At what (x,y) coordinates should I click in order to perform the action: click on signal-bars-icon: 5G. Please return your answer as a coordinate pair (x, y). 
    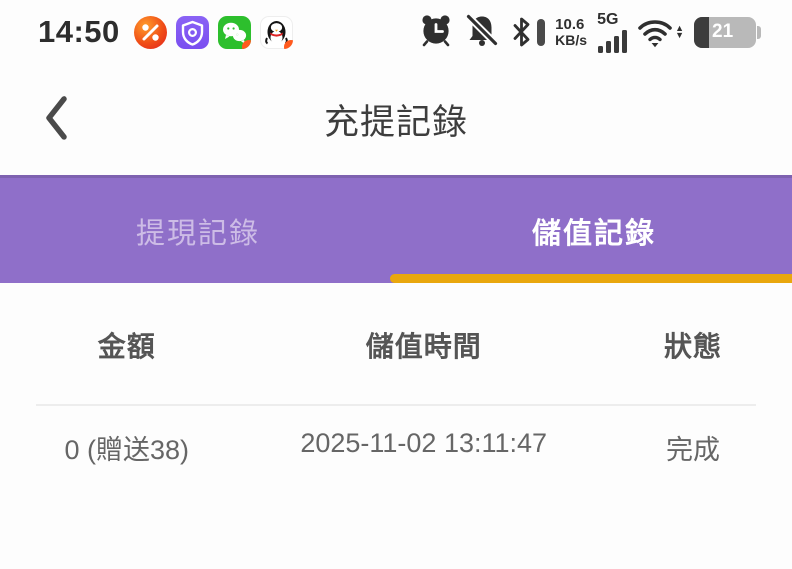
    Looking at the image, I should click on (612, 31).